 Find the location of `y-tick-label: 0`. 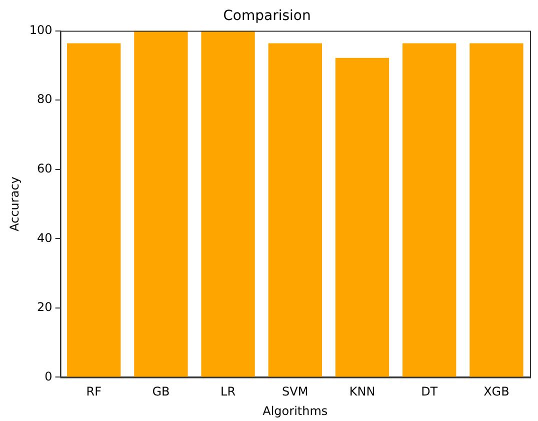

y-tick-label: 0 is located at coordinates (48, 376).